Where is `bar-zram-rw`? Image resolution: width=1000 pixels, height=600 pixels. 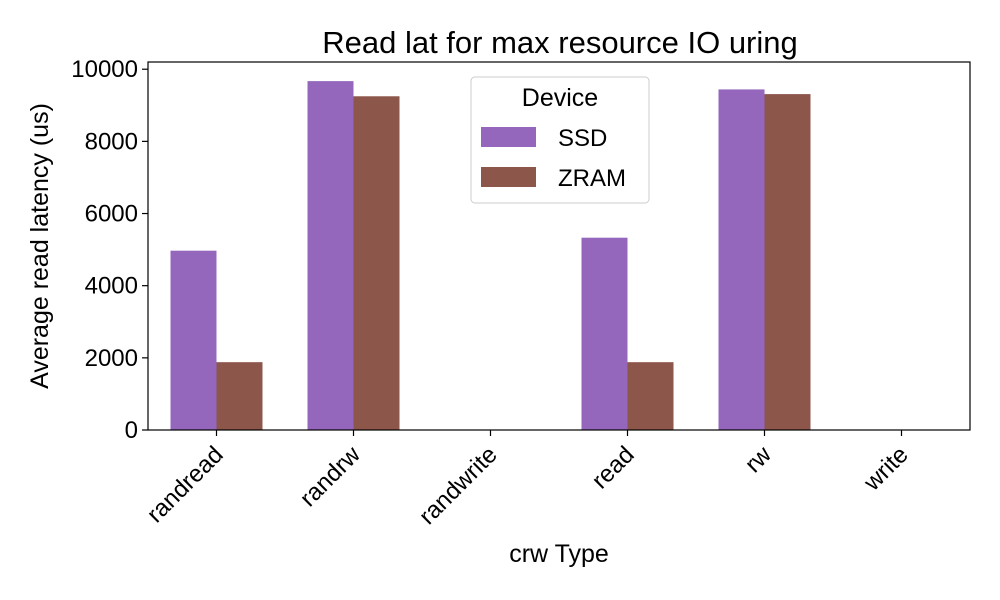 bar-zram-rw is located at coordinates (787, 262).